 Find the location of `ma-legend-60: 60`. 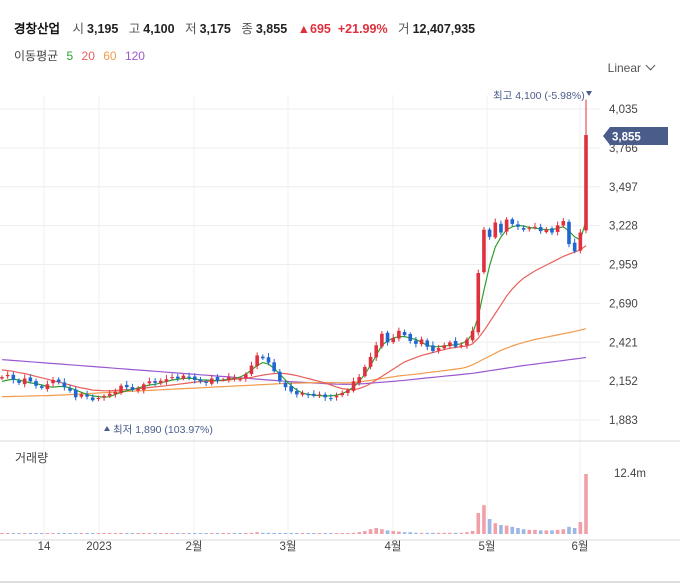

ma-legend-60: 60 is located at coordinates (110, 56).